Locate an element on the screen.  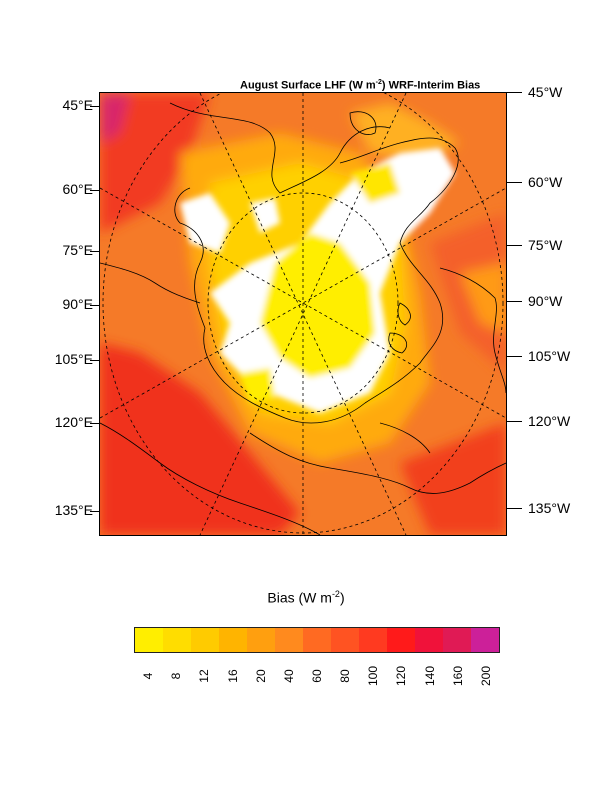
map-title-prefix: August Surface LHF (W m is located at coordinates (308, 85).